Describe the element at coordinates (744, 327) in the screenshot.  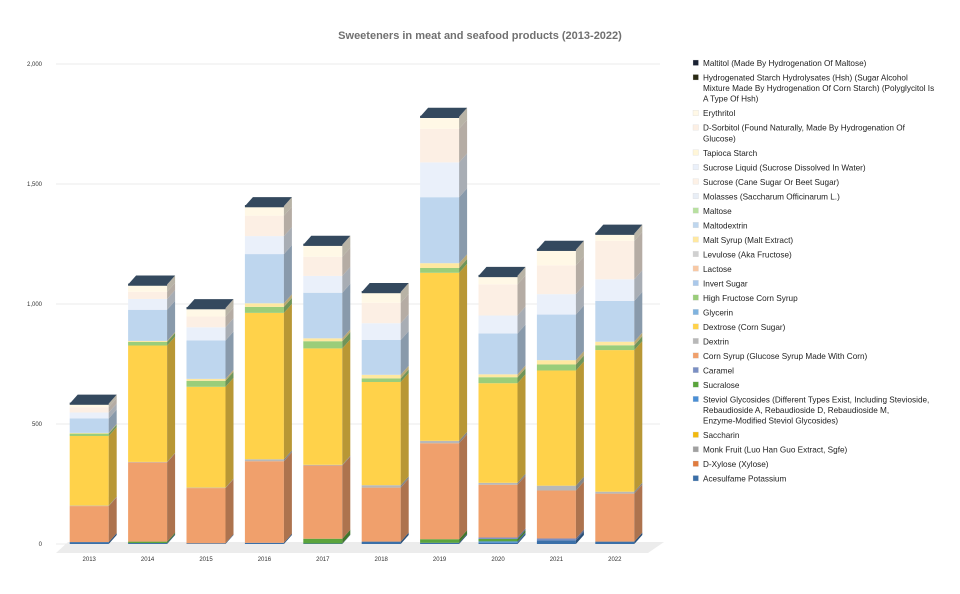
I see `legend-label-9: Dextrose (Corn Sugar)` at that location.